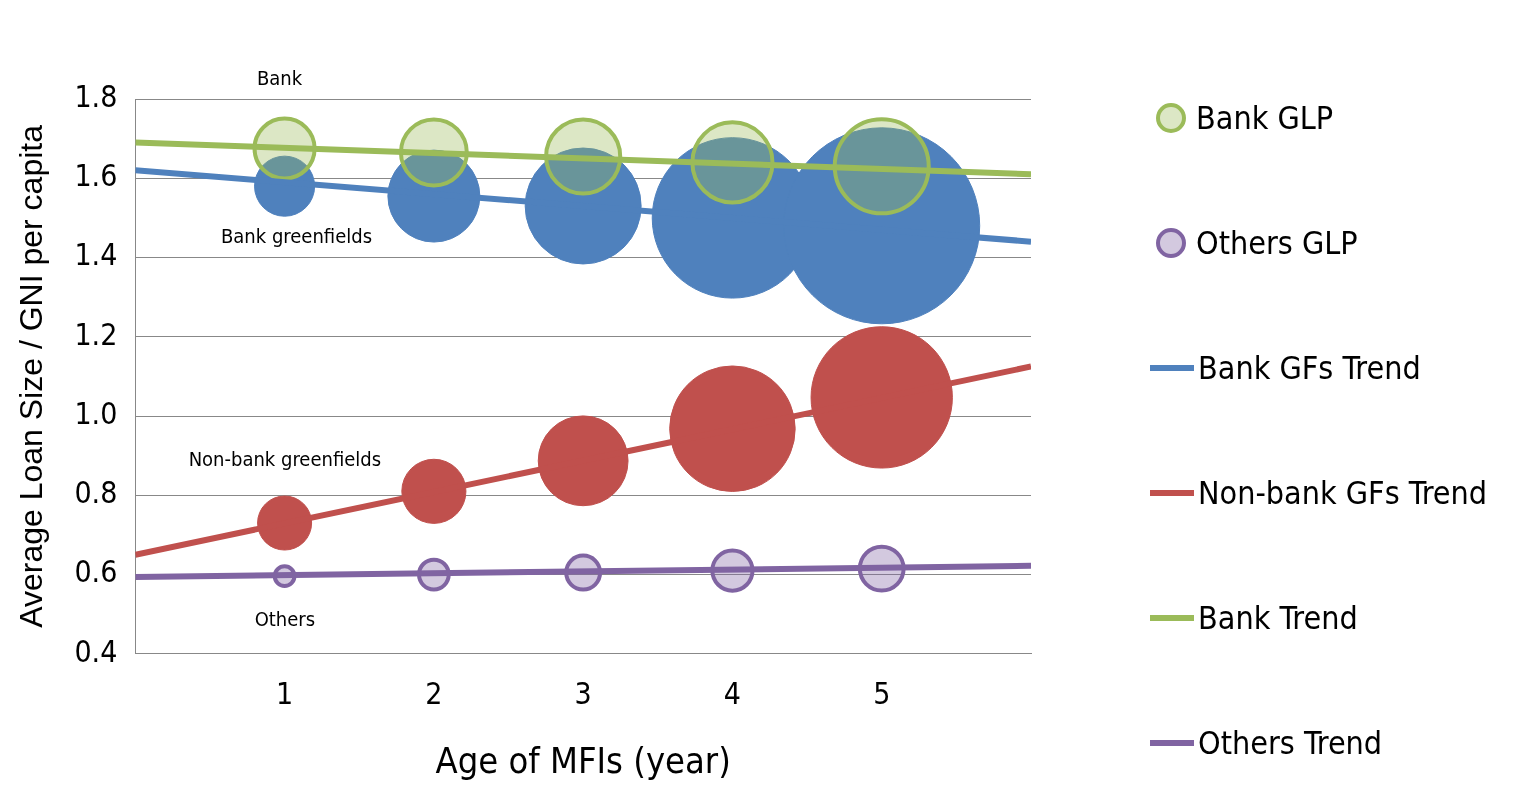  What do you see at coordinates (279, 77) in the screenshot?
I see `text: Bank` at bounding box center [279, 77].